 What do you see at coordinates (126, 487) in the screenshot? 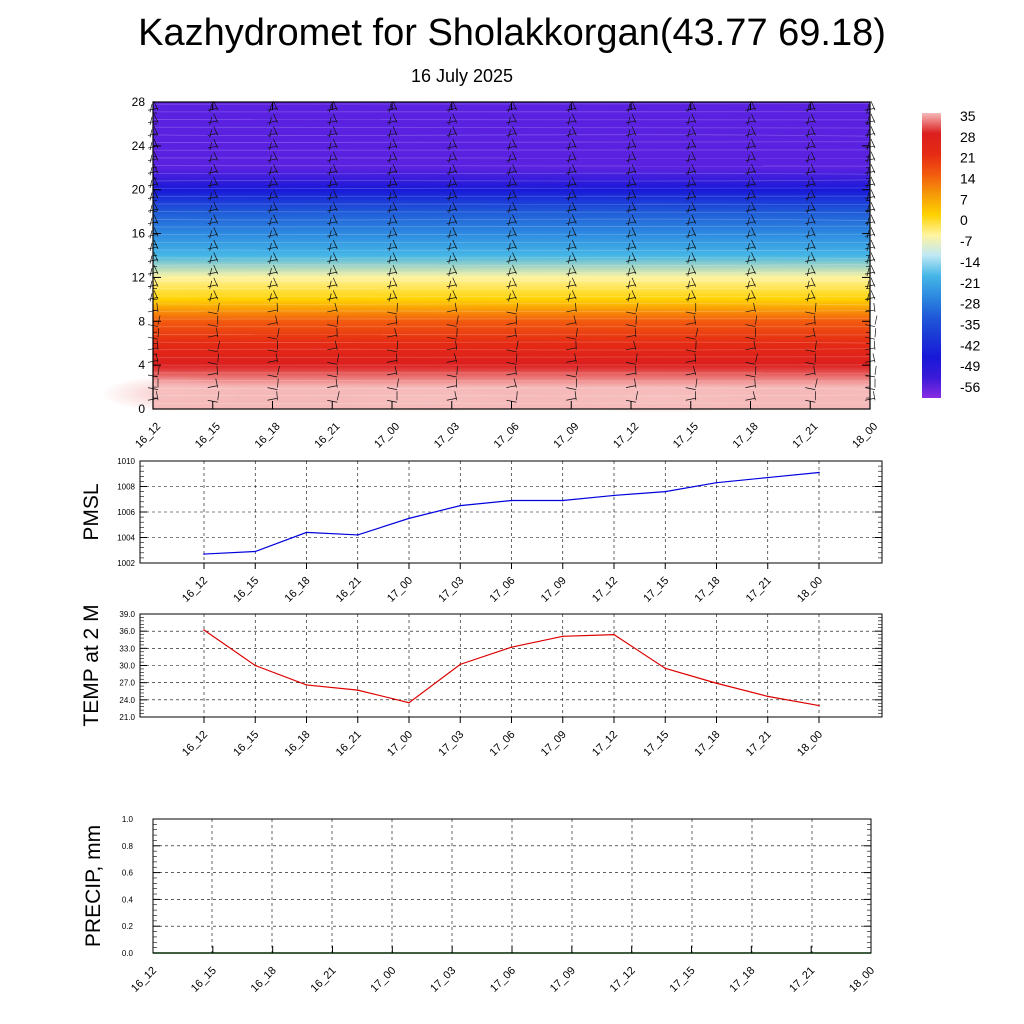
I see `y-tick-label: 1008` at bounding box center [126, 487].